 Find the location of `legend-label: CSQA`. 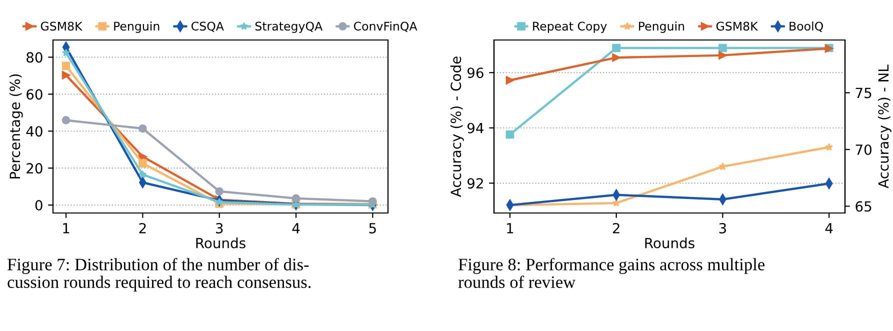

legend-label: CSQA is located at coordinates (208, 27).